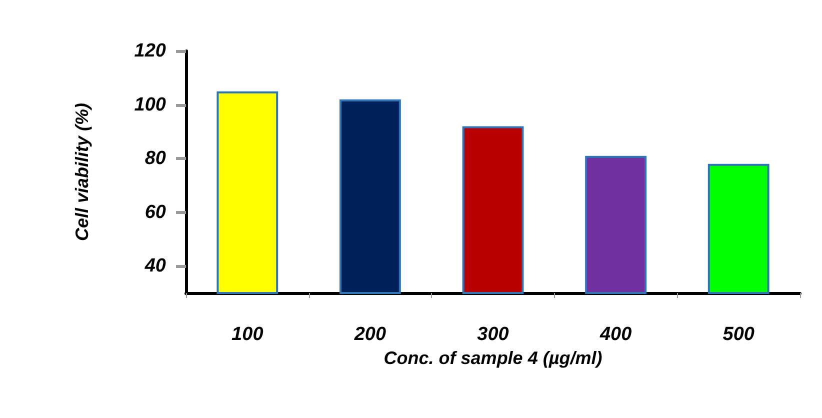 This screenshot has height=418, width=822. Describe the element at coordinates (738, 334) in the screenshot. I see `x-tick-label: 500` at that location.